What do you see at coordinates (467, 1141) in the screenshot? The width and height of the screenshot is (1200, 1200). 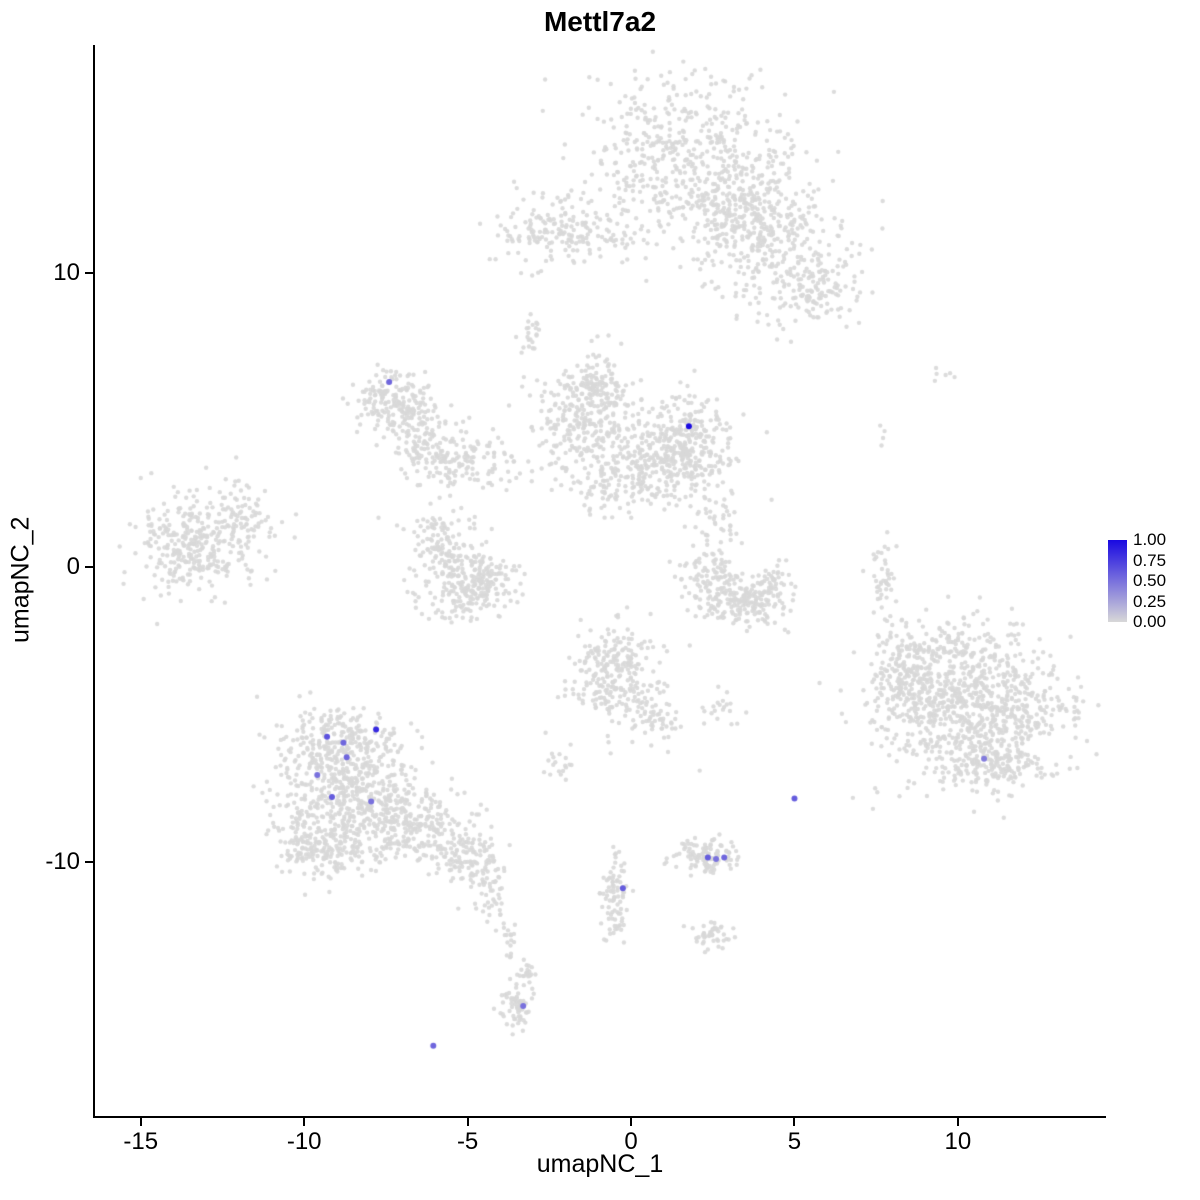 I see `x-tick-label: -5` at bounding box center [467, 1141].